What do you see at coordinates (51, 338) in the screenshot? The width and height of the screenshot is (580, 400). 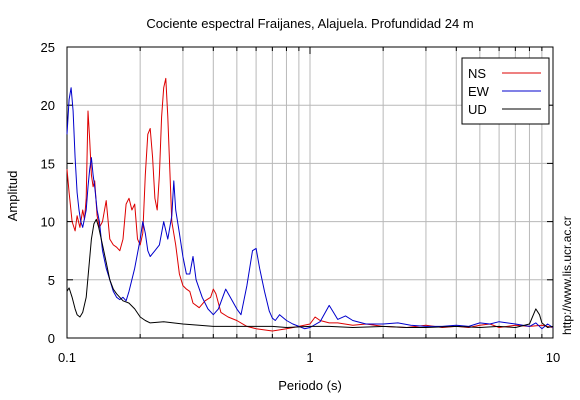 I see `y-tick-label: 0` at bounding box center [51, 338].